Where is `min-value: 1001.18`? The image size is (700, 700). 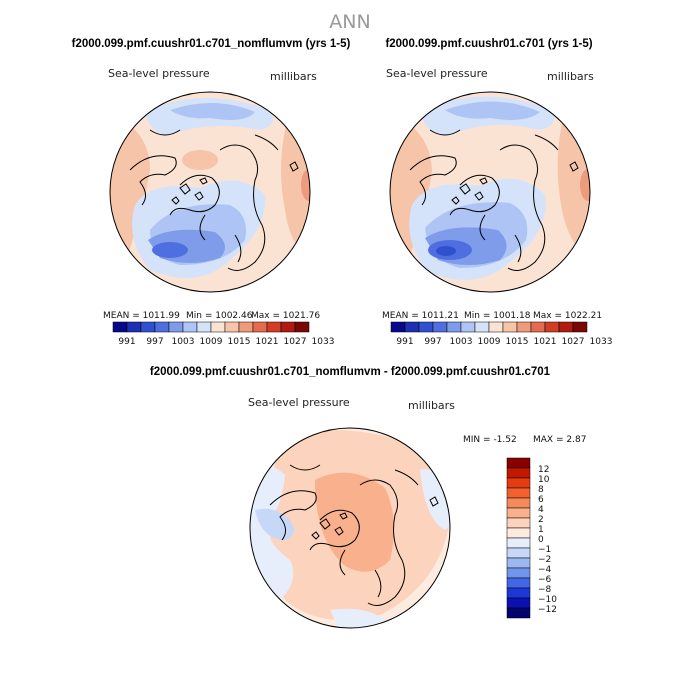
min-value: 1001.18 is located at coordinates (511, 316).